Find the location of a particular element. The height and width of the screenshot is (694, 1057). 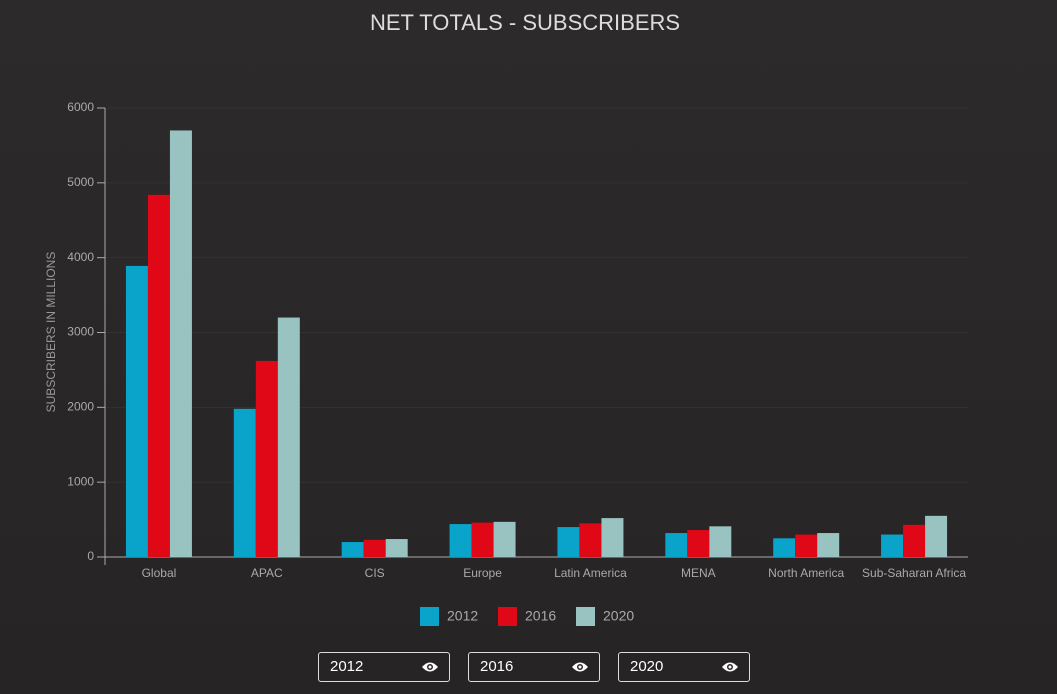

y-tick-label: 5000 is located at coordinates (80, 182).